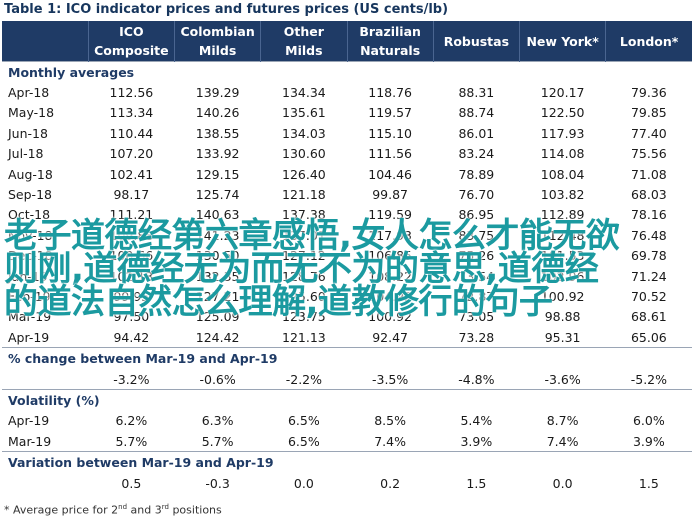 Image resolution: width=695 pixels, height=526 pixels. I want to click on cell: 118.76, so click(390, 93).